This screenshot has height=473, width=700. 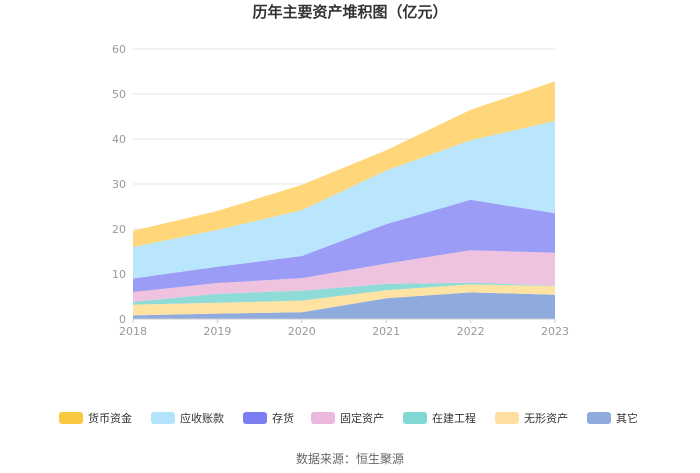 I want to click on legend-label: 货币资金, so click(x=110, y=418).